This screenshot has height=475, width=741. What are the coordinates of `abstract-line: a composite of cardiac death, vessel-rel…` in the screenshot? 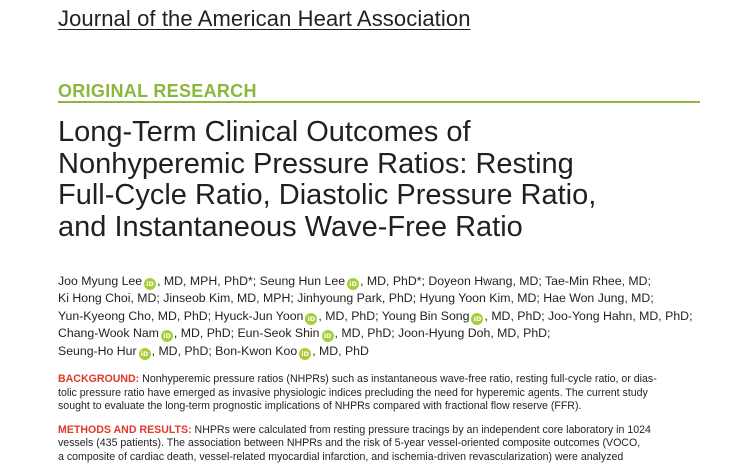 It's located at (341, 456).